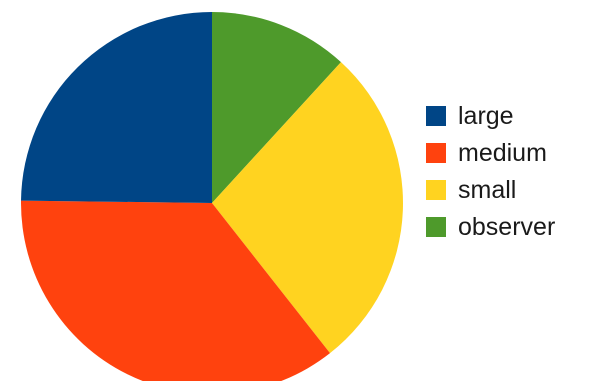 The height and width of the screenshot is (381, 597). Describe the element at coordinates (486, 116) in the screenshot. I see `legend-label-large: large` at that location.